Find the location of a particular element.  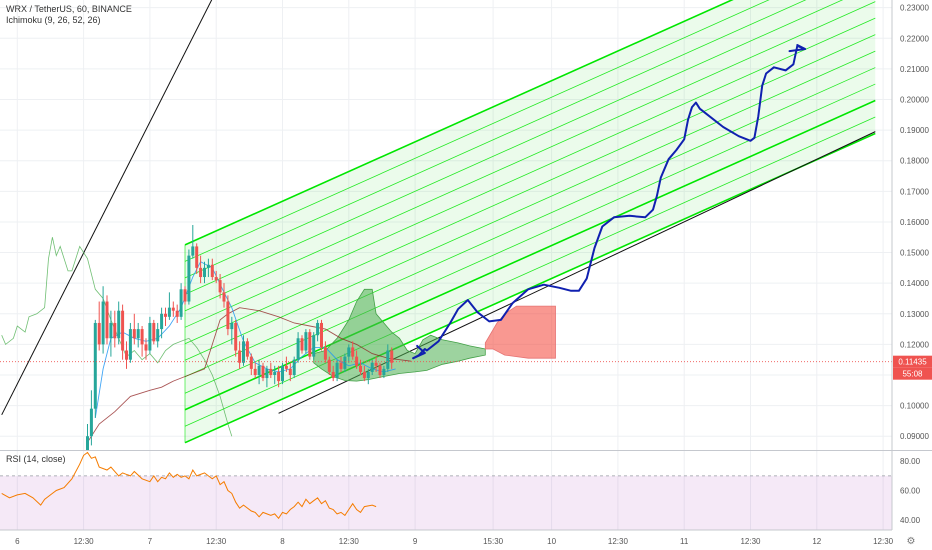

time-tick-label: 8 is located at coordinates (282, 541).